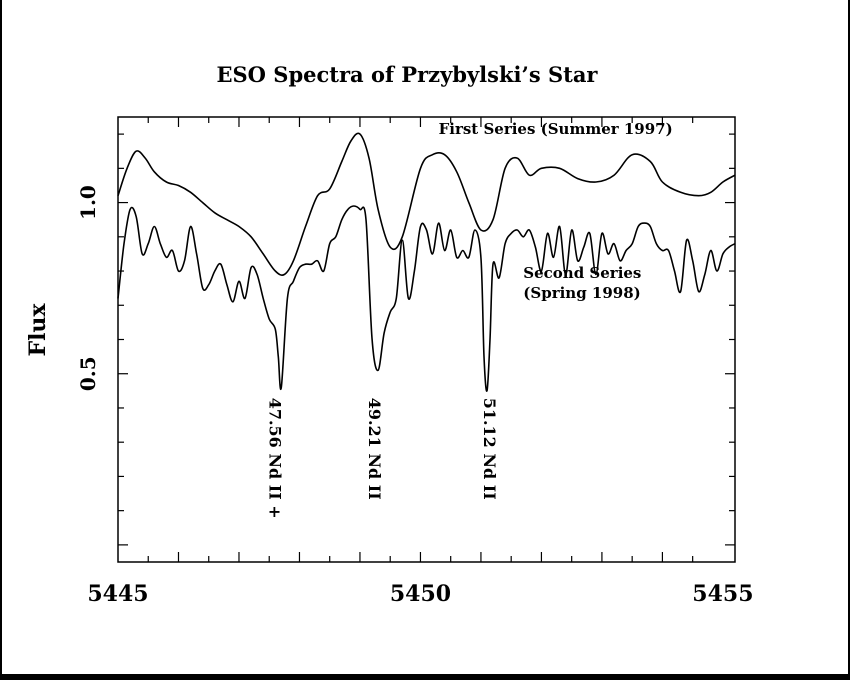 Image resolution: width=850 pixels, height=680 pixels. Describe the element at coordinates (38, 330) in the screenshot. I see `y-axis-label: Flux` at that location.